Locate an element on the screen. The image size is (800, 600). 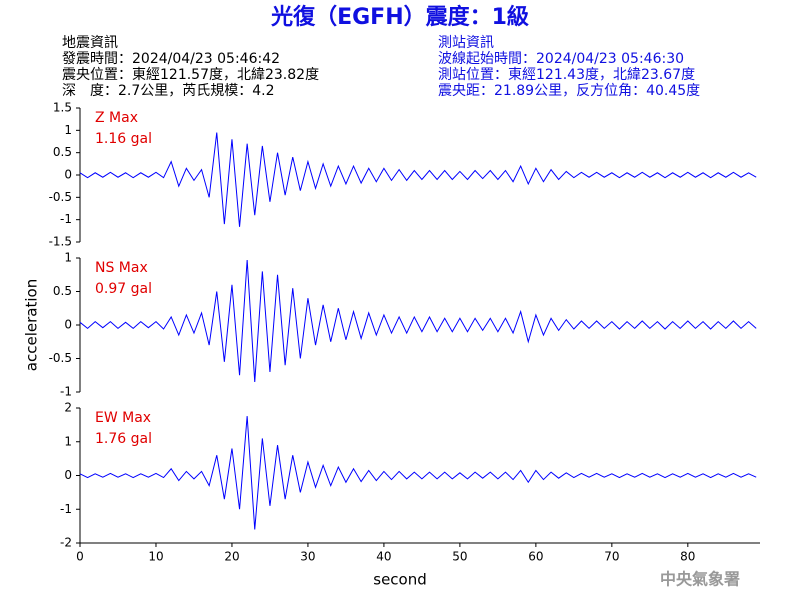
info-line: 地震資訊 is located at coordinates (90, 43).